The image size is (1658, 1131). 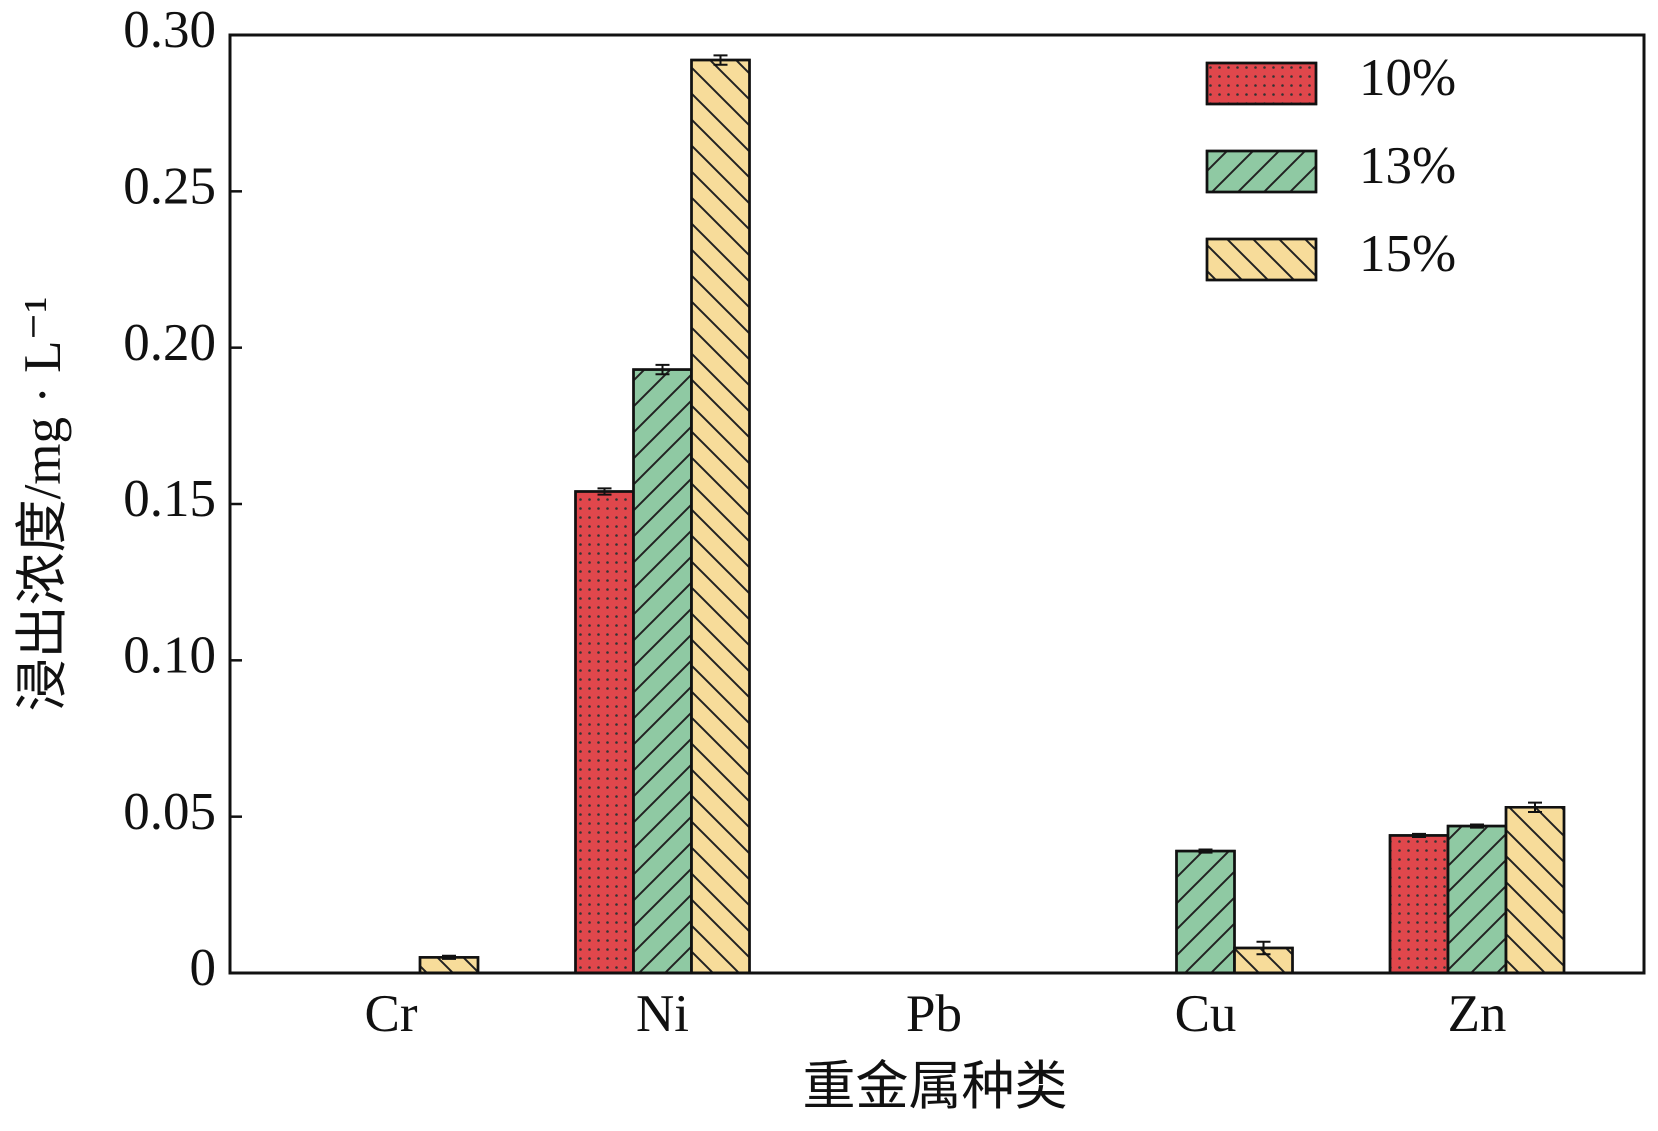 What do you see at coordinates (1477, 1014) in the screenshot?
I see `x-tick-label: Zn` at bounding box center [1477, 1014].